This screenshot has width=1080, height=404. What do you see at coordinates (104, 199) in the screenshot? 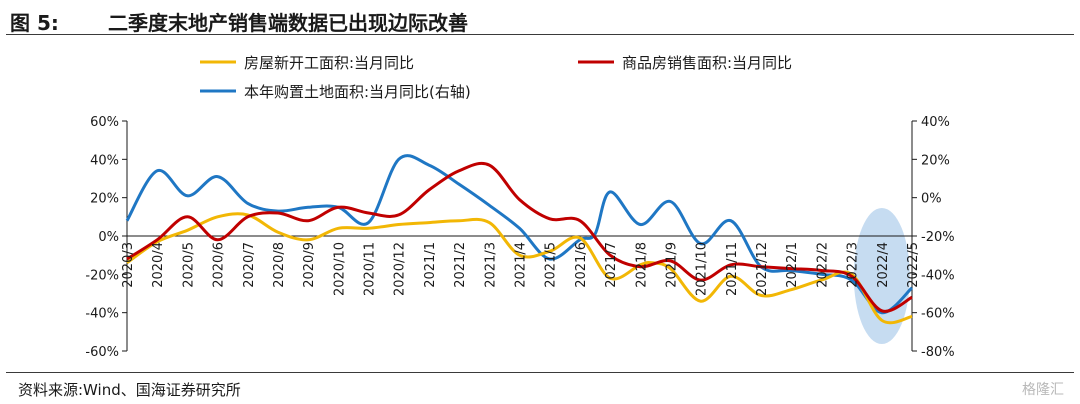
I see `left-tick-label: 20%` at bounding box center [104, 199].